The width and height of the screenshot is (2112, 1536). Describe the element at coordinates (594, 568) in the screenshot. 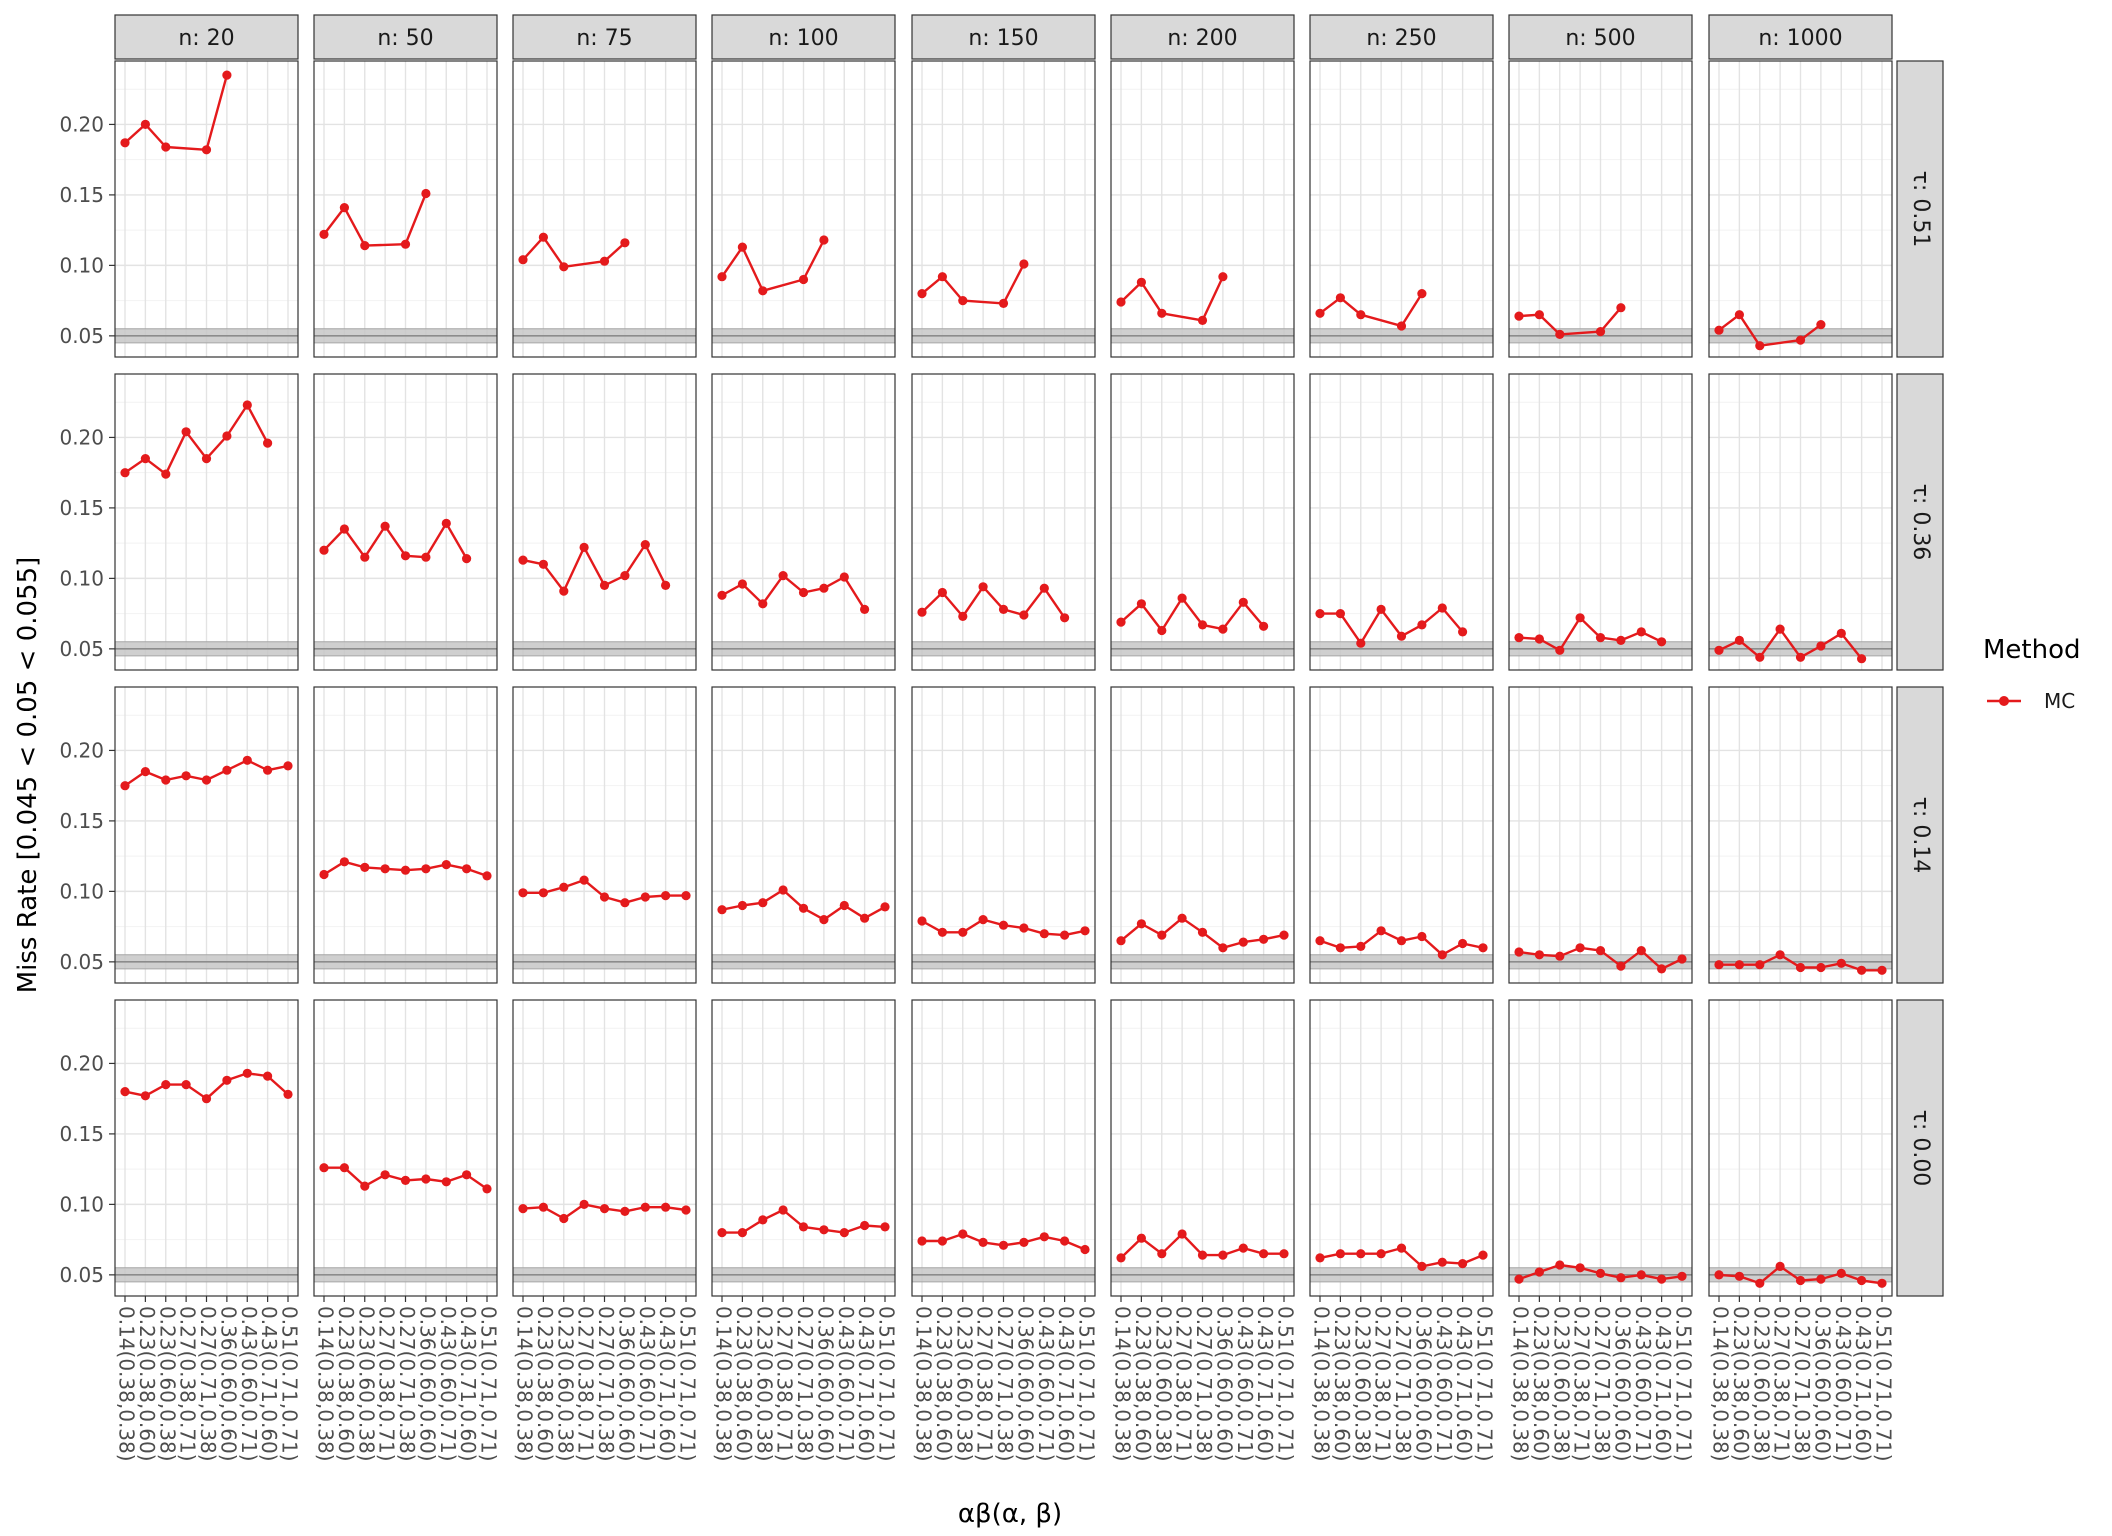

I see `series-line` at that location.